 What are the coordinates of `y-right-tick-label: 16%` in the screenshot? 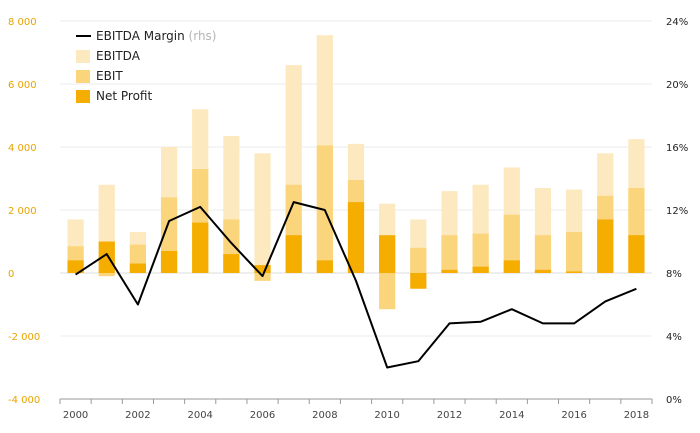 It's located at (677, 148).